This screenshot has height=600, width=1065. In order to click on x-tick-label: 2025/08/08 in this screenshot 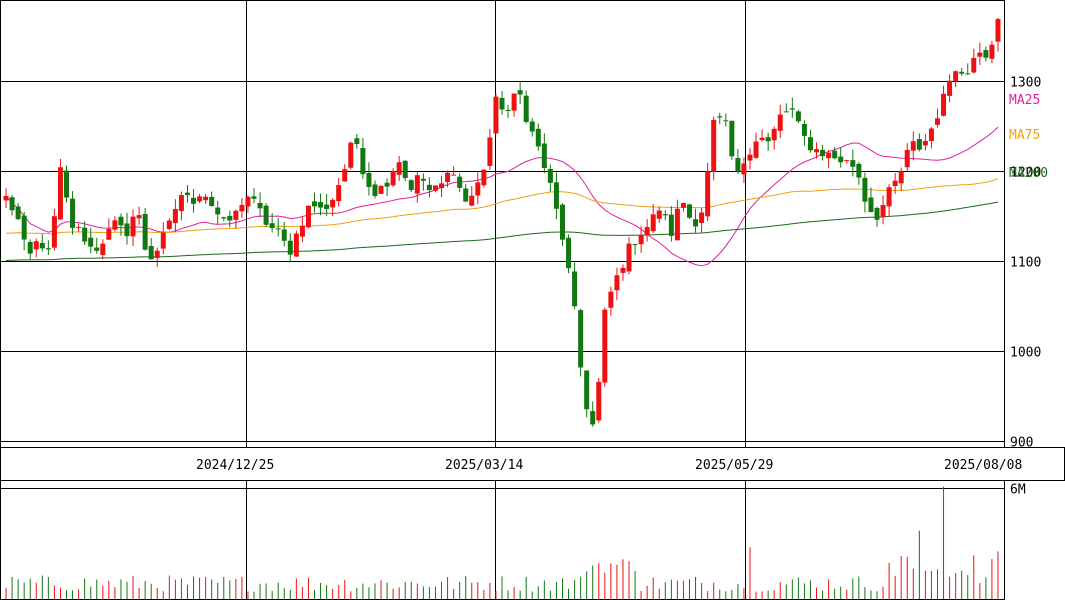, I will do `click(983, 465)`.